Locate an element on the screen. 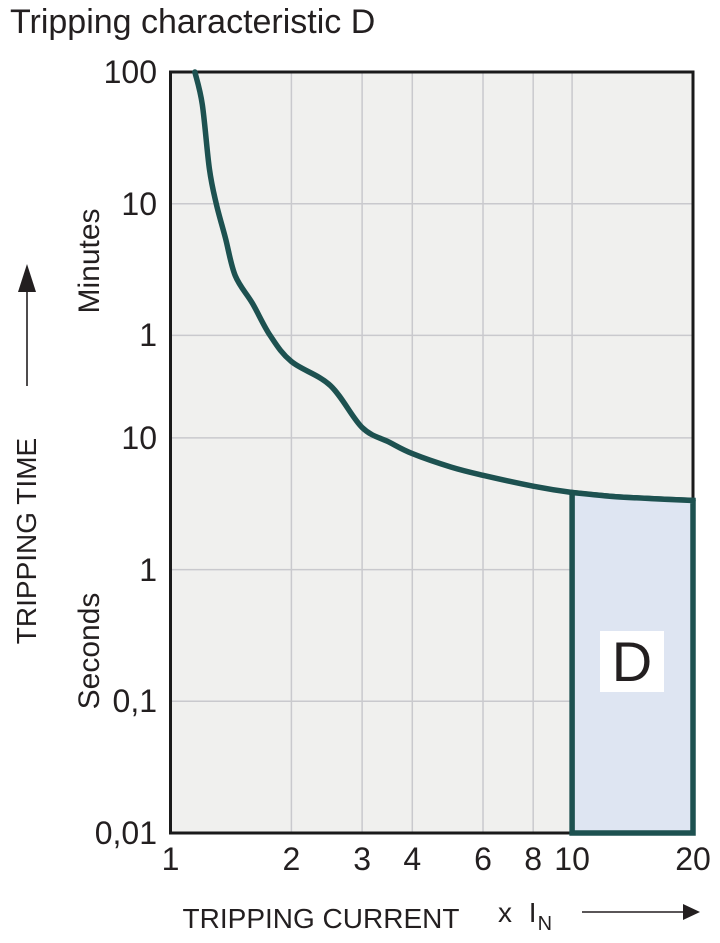  y-axis-unit-minutes: Minutes is located at coordinates (89, 261).